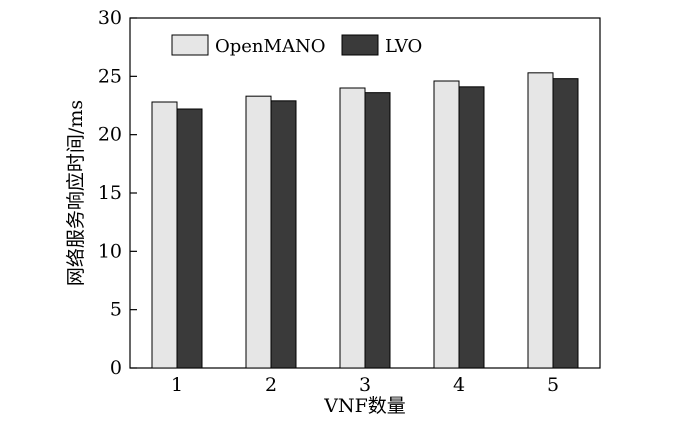 This screenshot has height=422, width=700. Describe the element at coordinates (360, 45) in the screenshot. I see `legend-swatch-lvo` at that location.